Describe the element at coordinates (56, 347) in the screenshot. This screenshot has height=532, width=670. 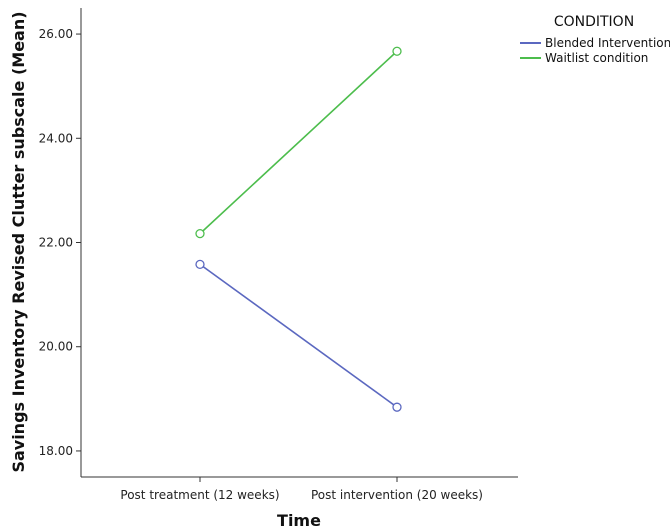
I see `y-tick-label: 20.00` at that location.